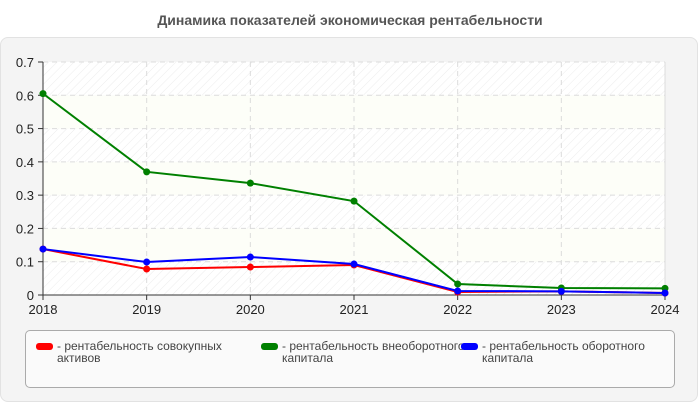 Image resolution: width=700 pixels, height=402 pixels. I want to click on y-tick-label: 0.6, so click(25, 95).